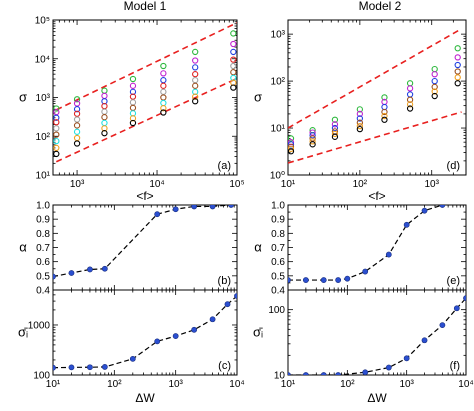  What do you see at coordinates (43, 137) in the screenshot?
I see `y-tick-label: 10²` at bounding box center [43, 137].